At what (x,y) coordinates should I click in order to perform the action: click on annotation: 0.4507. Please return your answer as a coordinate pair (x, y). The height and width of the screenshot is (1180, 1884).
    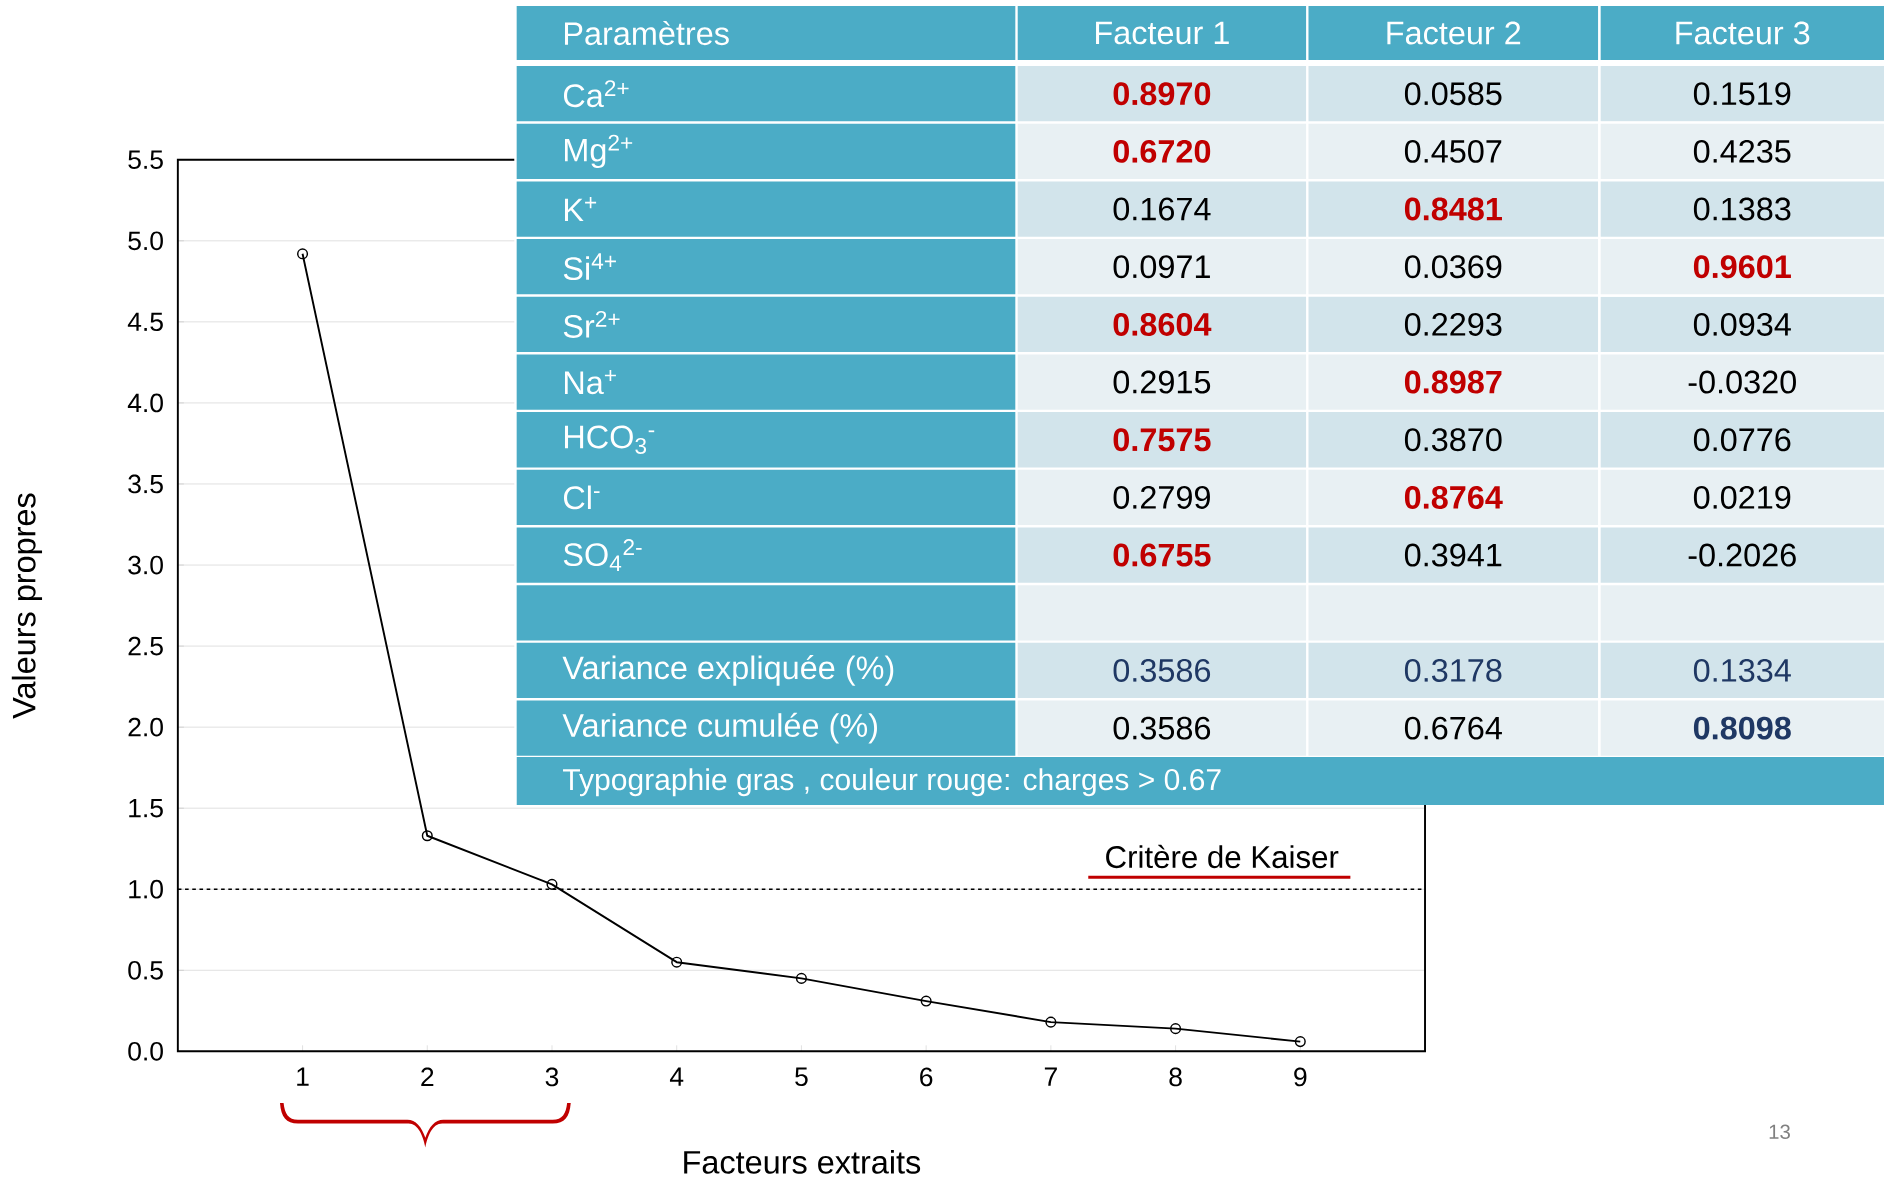
    Looking at the image, I should click on (1453, 151).